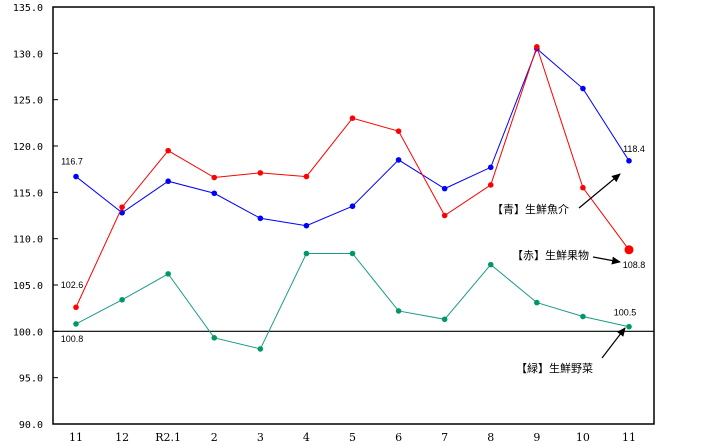  What do you see at coordinates (72, 285) in the screenshot?
I see `data-value-label: 102.6` at bounding box center [72, 285].